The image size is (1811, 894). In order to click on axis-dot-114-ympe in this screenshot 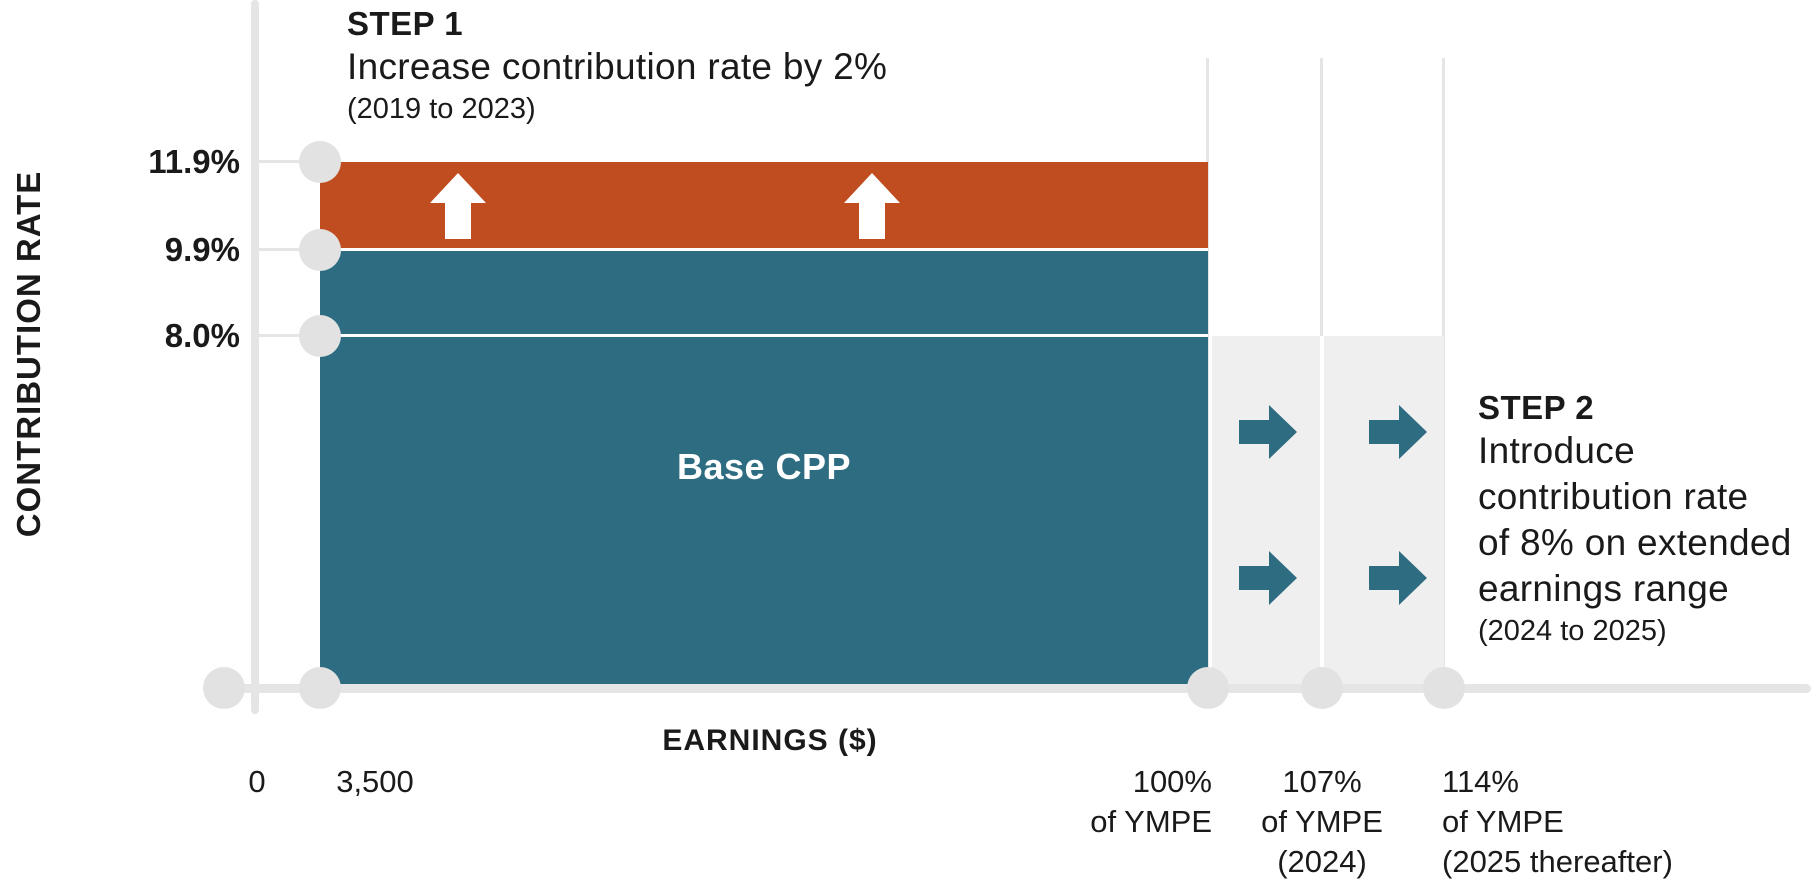, I will do `click(1444, 688)`.